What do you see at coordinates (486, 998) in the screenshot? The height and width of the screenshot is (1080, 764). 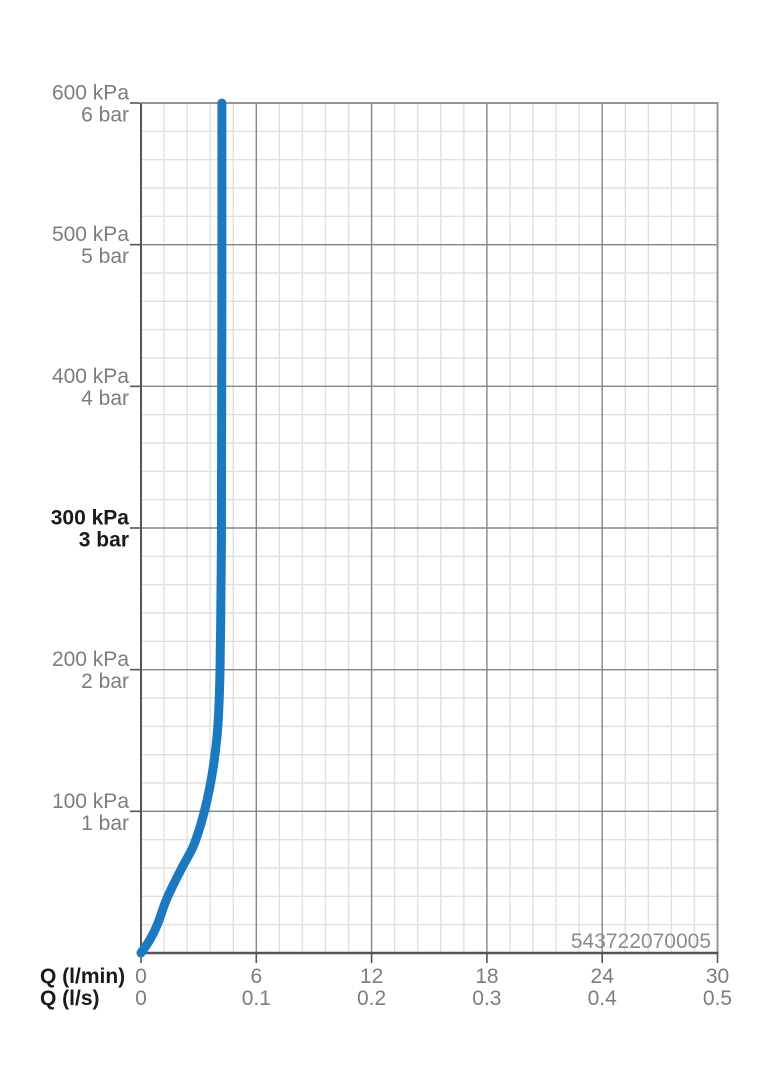 I see `x-tick-label-ls: 0.3` at bounding box center [486, 998].